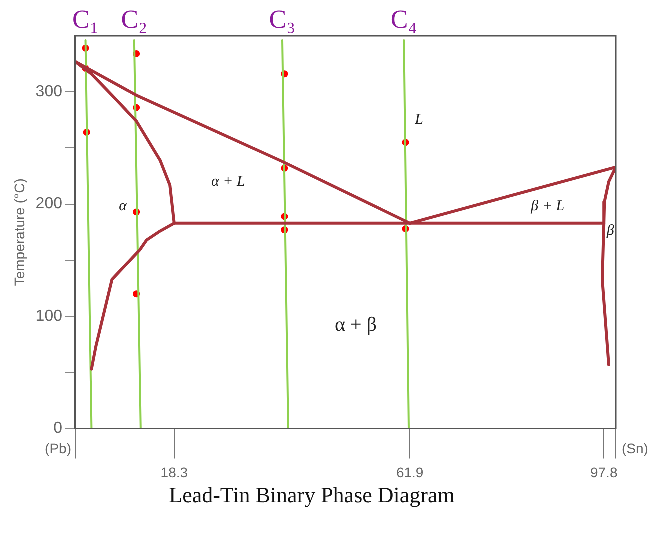  What do you see at coordinates (58, 429) in the screenshot?
I see `y-tick-label: 0` at bounding box center [58, 429].